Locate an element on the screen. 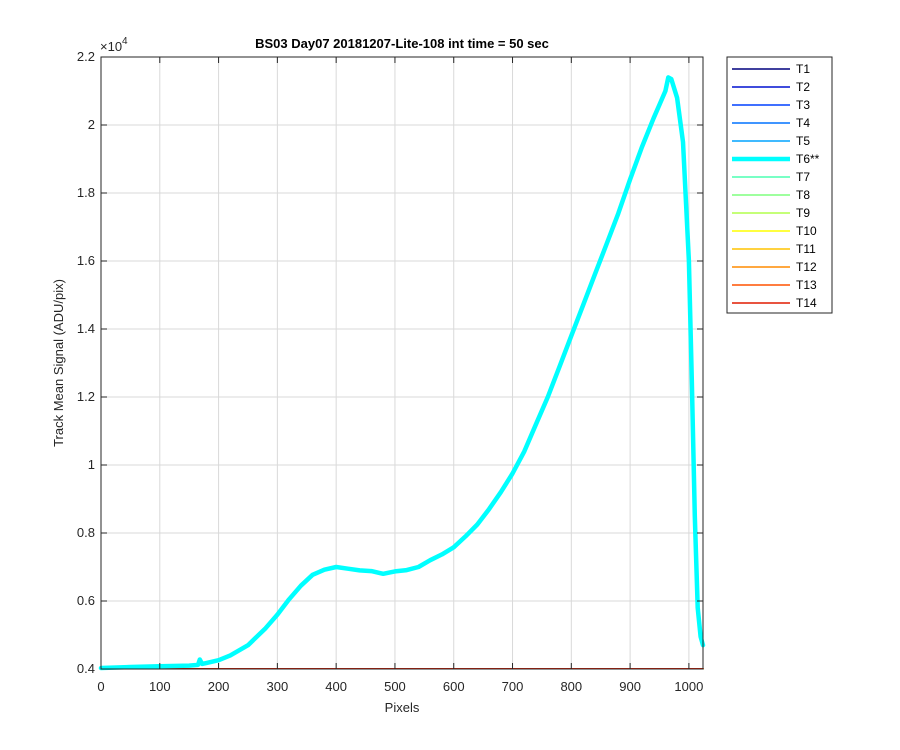  x-tick-label: 800 is located at coordinates (571, 686).